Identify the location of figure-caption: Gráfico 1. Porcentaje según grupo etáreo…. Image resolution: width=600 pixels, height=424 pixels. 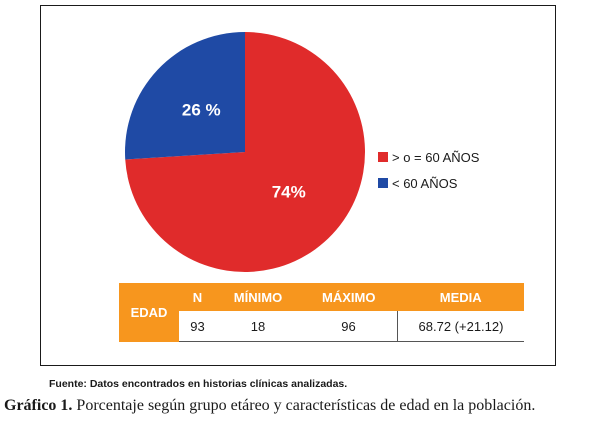
(269, 406).